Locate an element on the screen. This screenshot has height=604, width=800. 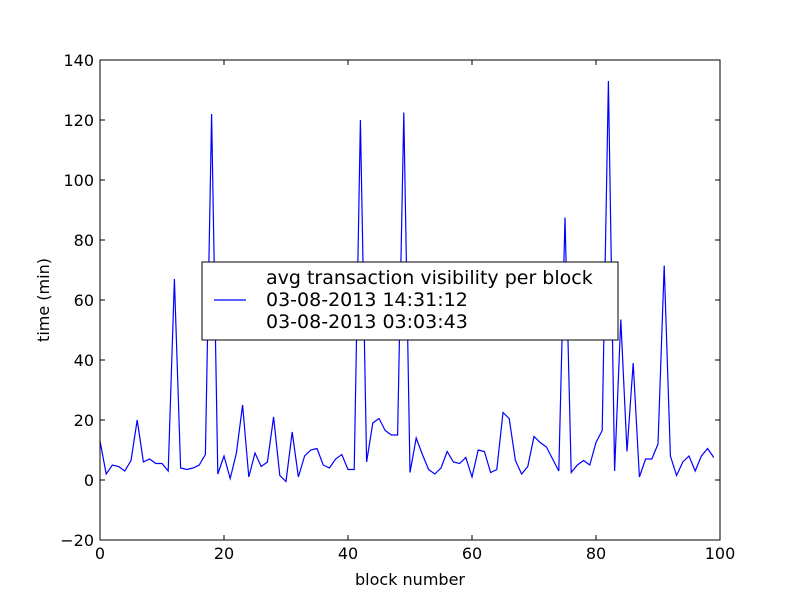
x-tick-label: 40 is located at coordinates (348, 553).